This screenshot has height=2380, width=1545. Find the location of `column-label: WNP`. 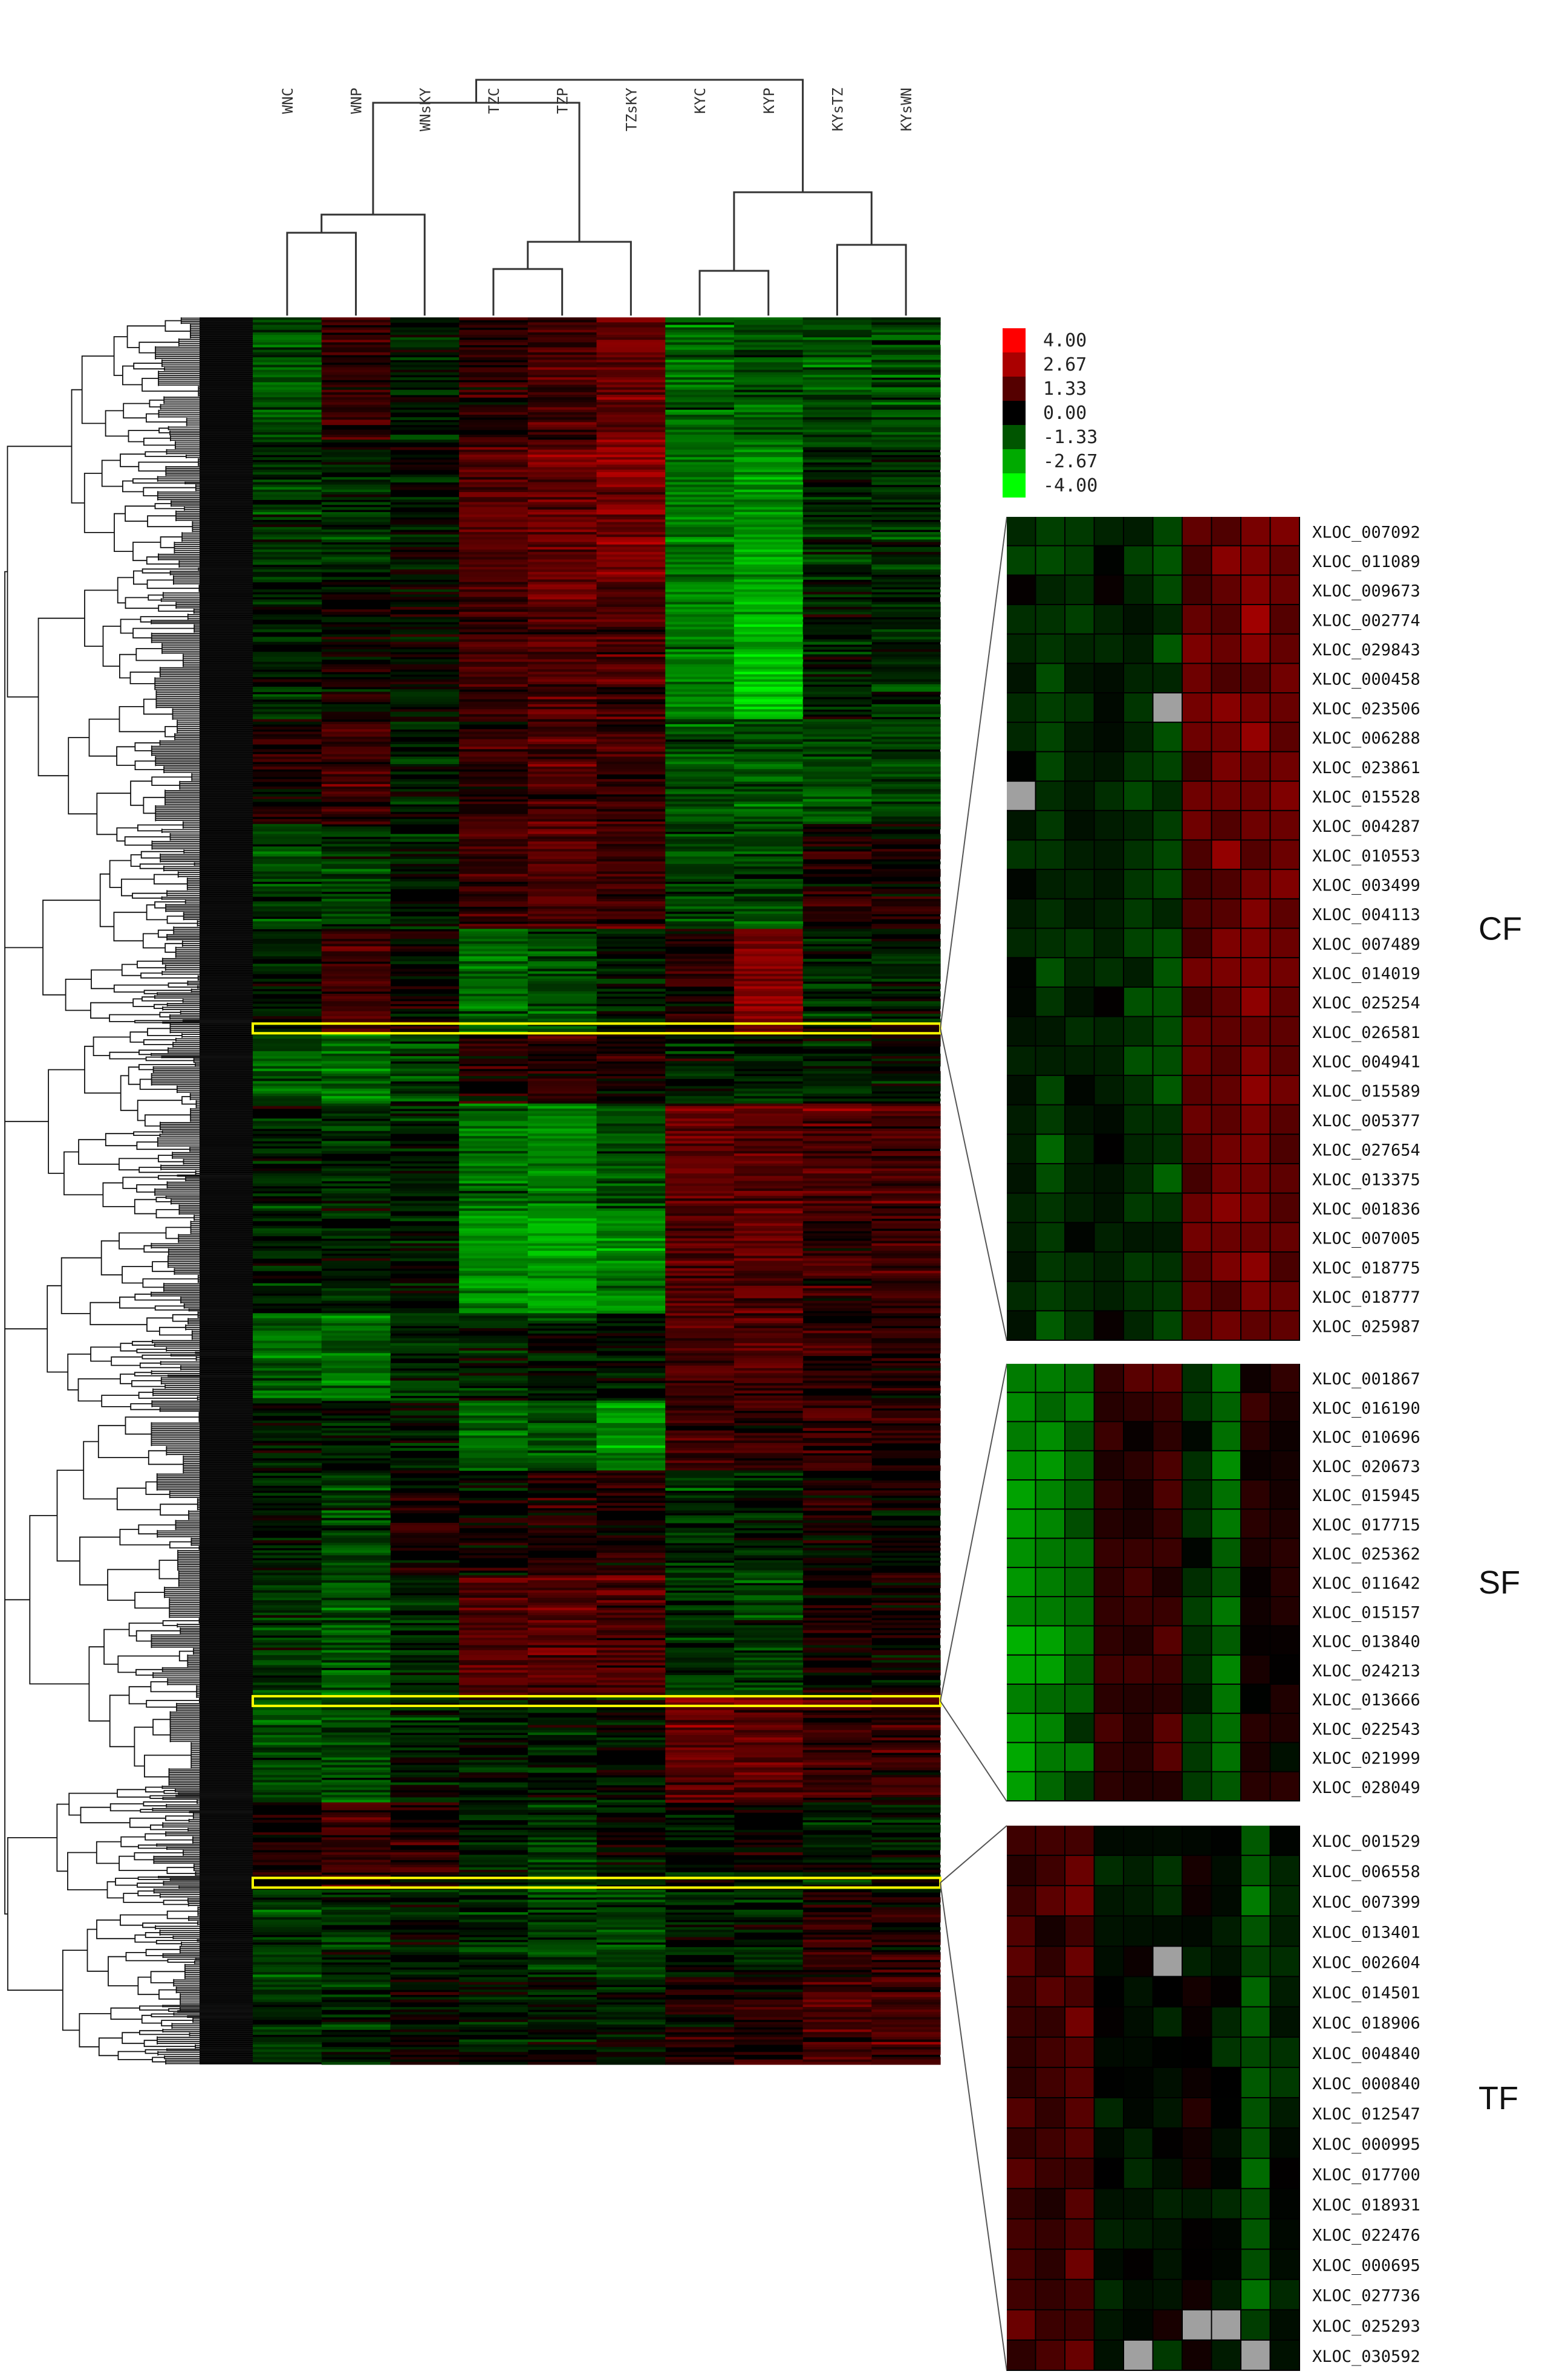

column-label: WNP is located at coordinates (357, 101).